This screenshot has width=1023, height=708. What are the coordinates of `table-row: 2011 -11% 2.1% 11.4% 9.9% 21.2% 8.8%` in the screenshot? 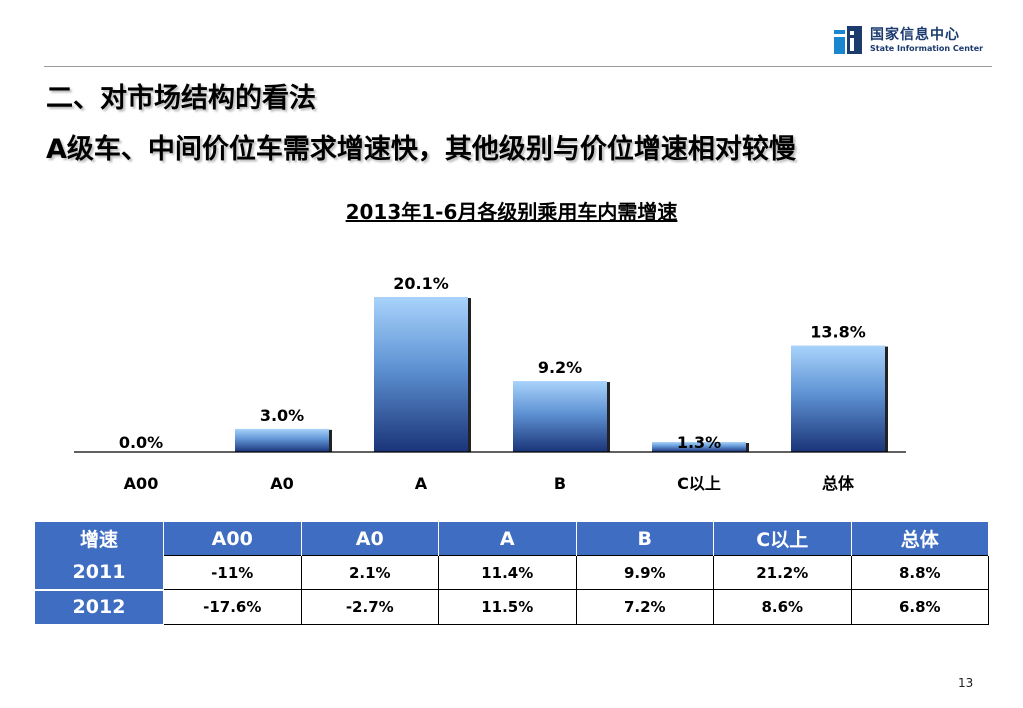 It's located at (511, 573).